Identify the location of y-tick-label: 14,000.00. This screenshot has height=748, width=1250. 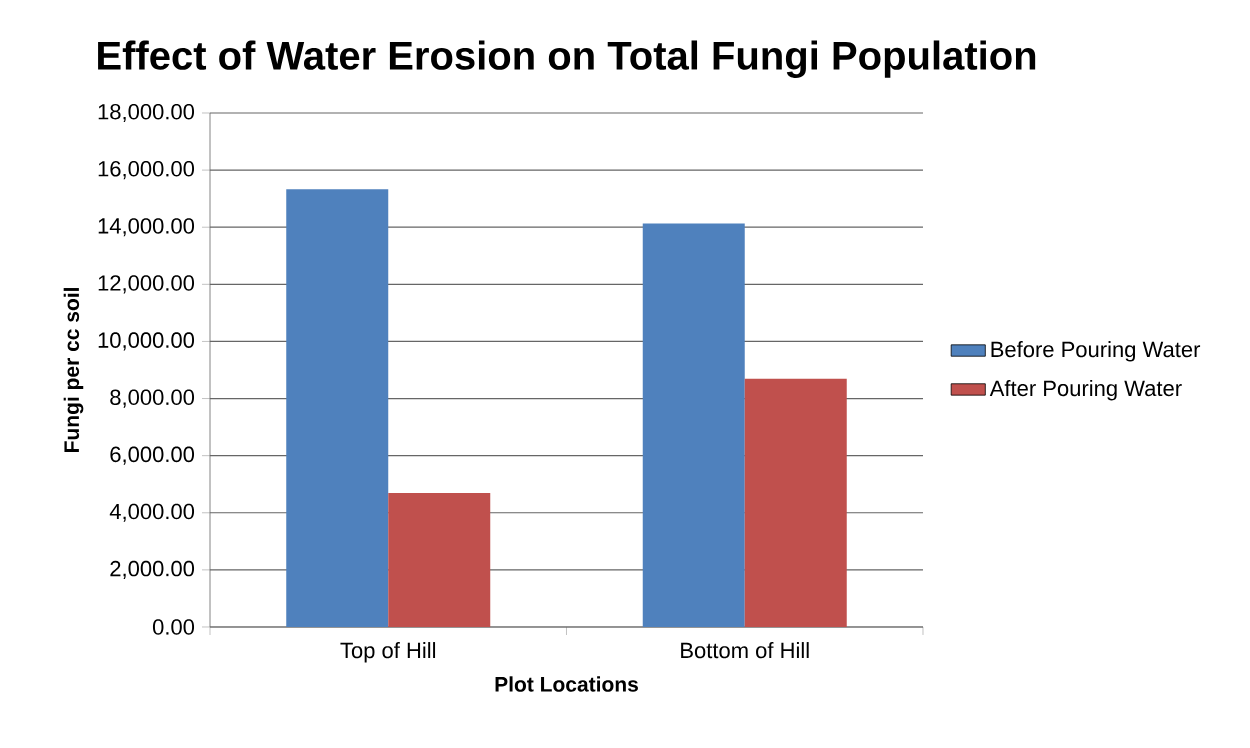
(146, 227).